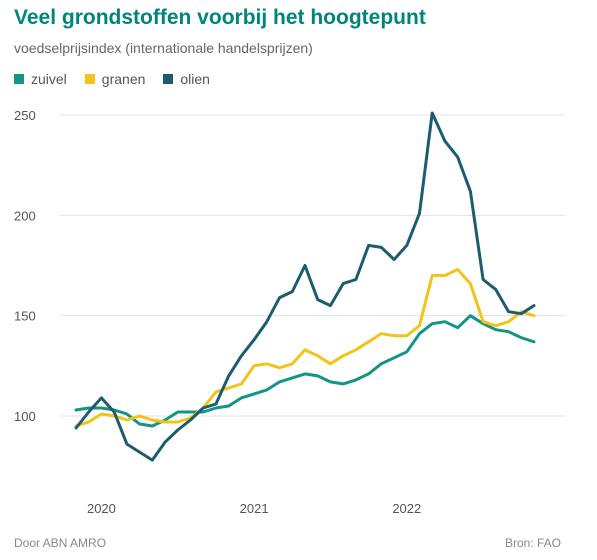 This screenshot has width=597, height=560. What do you see at coordinates (25, 215) in the screenshot?
I see `y-tick-label-200: 200` at bounding box center [25, 215].